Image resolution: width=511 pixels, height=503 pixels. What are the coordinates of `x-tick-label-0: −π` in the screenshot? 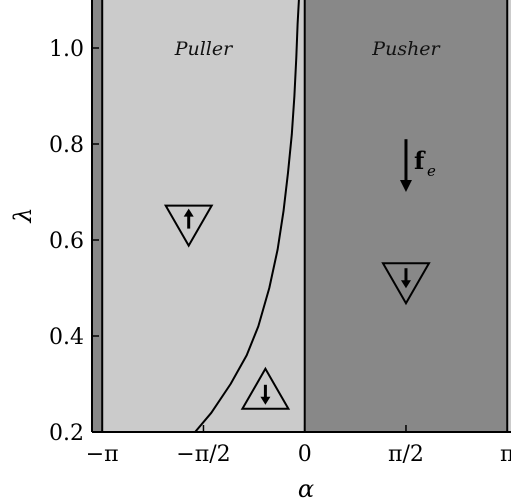 It's located at (102, 454).